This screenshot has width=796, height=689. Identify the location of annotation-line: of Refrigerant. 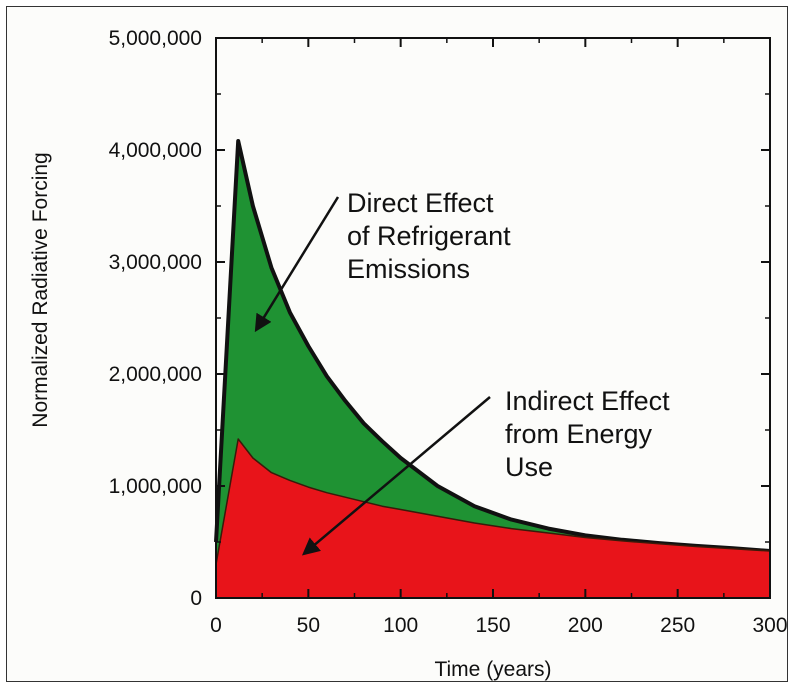
(429, 236).